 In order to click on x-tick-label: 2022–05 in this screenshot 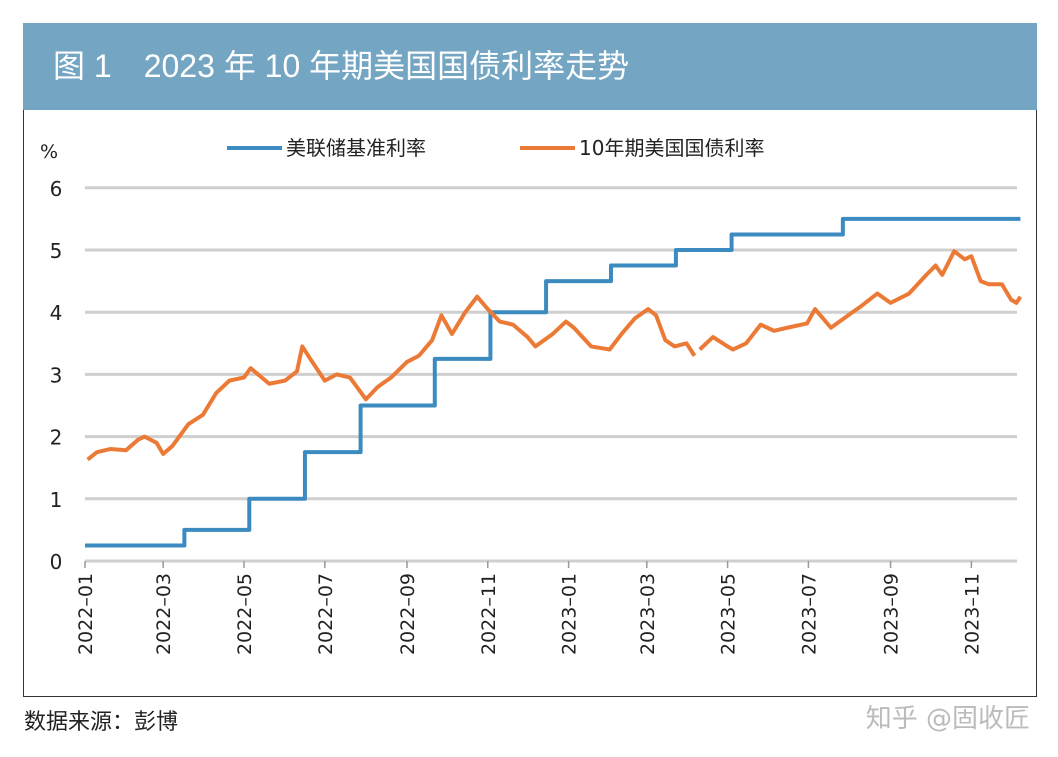, I will do `click(245, 614)`.